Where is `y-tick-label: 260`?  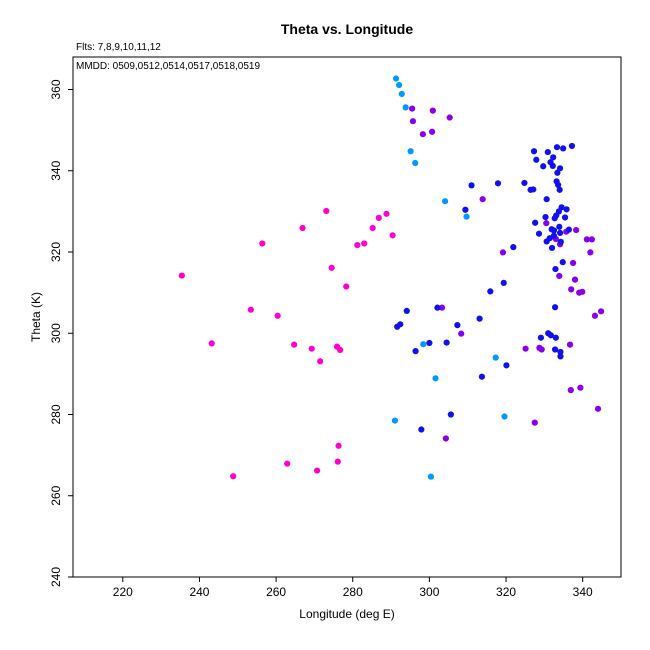 y-tick-label: 260 is located at coordinates (56, 495).